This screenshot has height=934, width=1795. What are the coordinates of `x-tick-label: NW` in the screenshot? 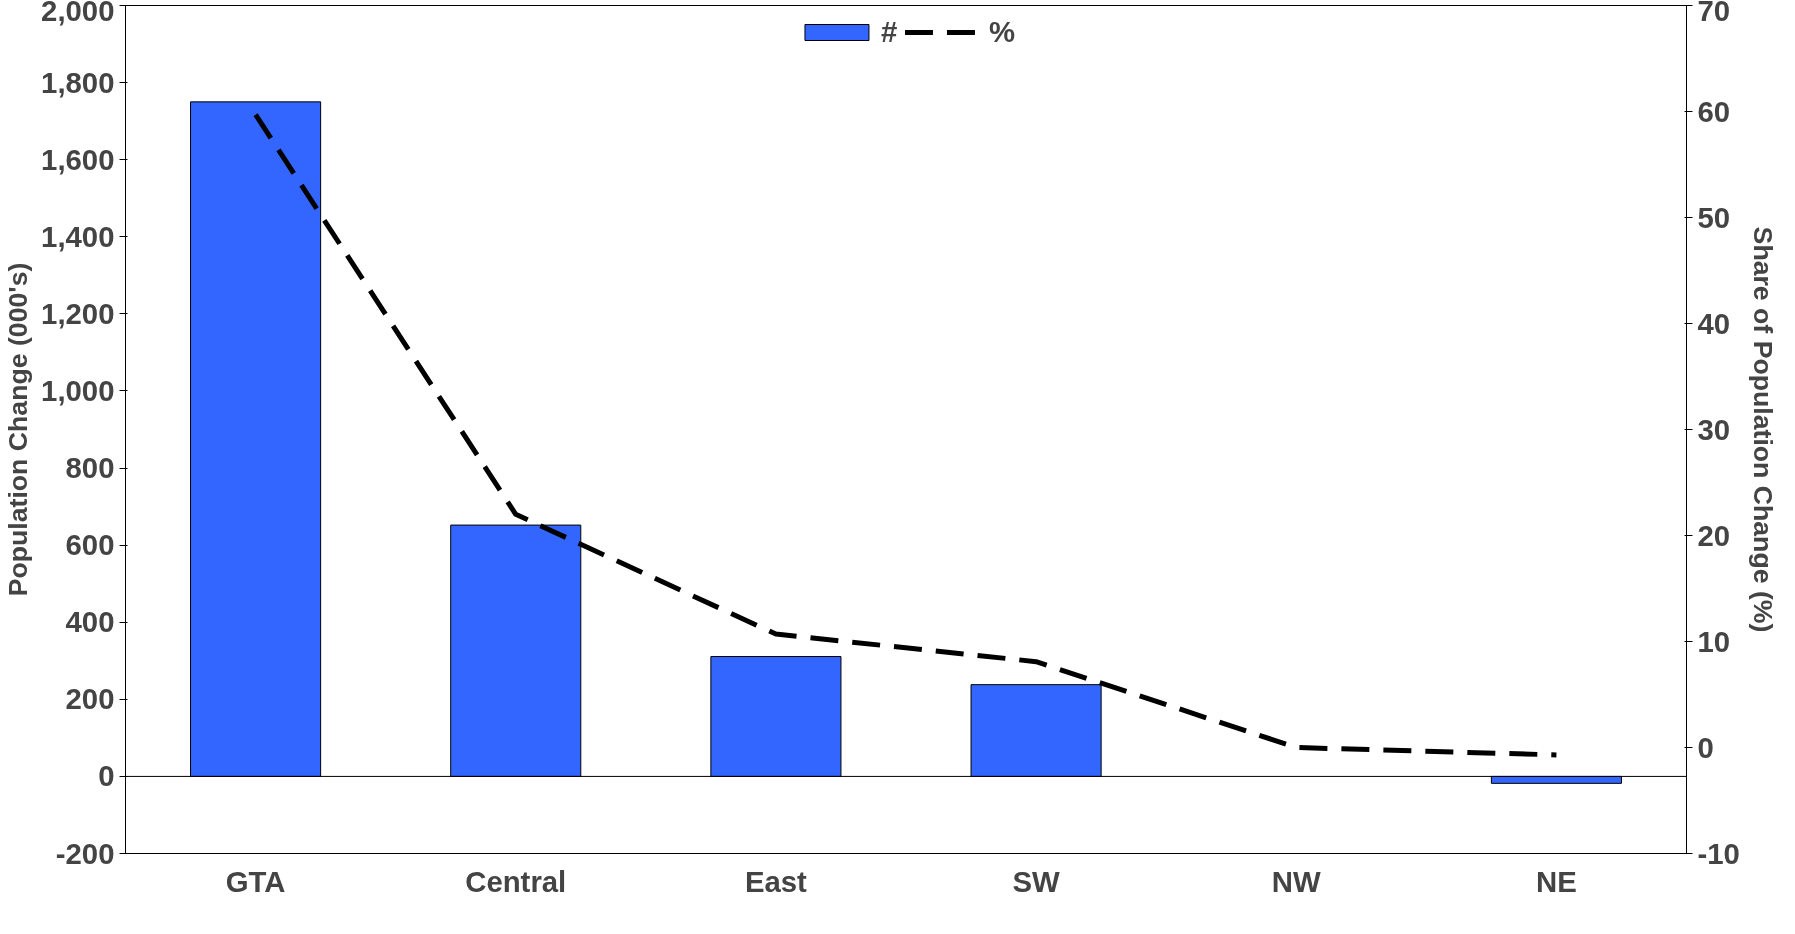 It's located at (1296, 881).